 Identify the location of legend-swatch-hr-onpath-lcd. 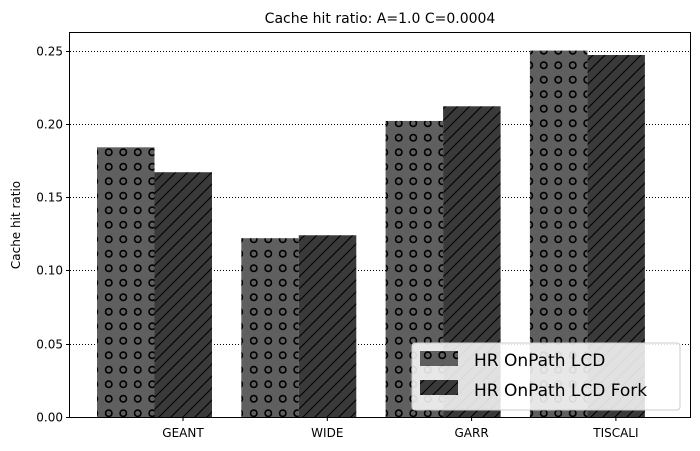
(439, 358).